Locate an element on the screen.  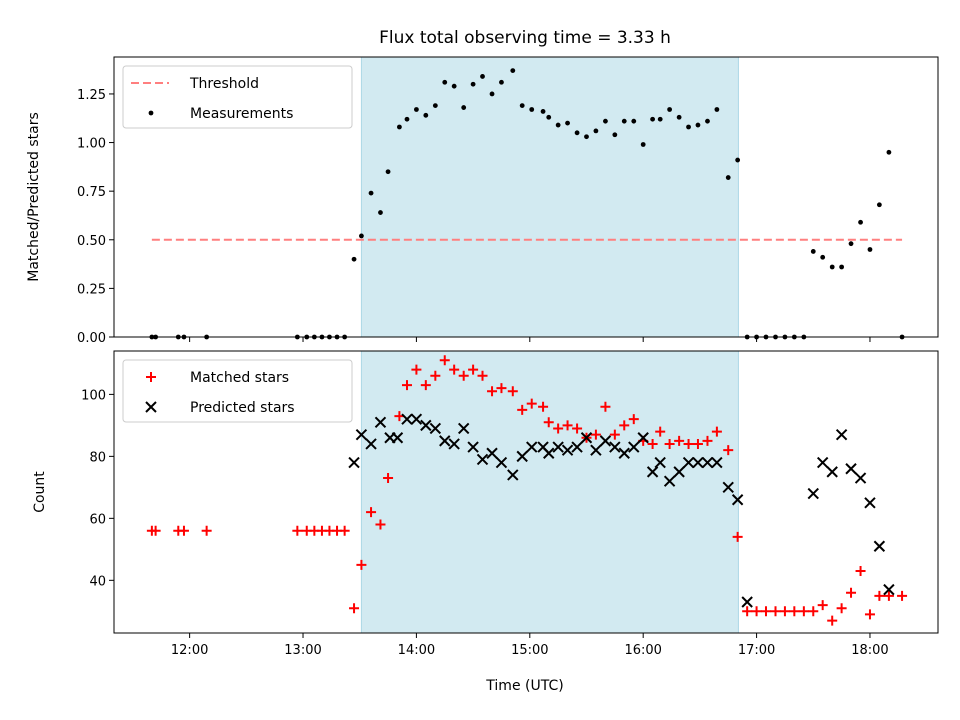
chart-title: Flux total observing time = 3.33 h is located at coordinates (525, 38).